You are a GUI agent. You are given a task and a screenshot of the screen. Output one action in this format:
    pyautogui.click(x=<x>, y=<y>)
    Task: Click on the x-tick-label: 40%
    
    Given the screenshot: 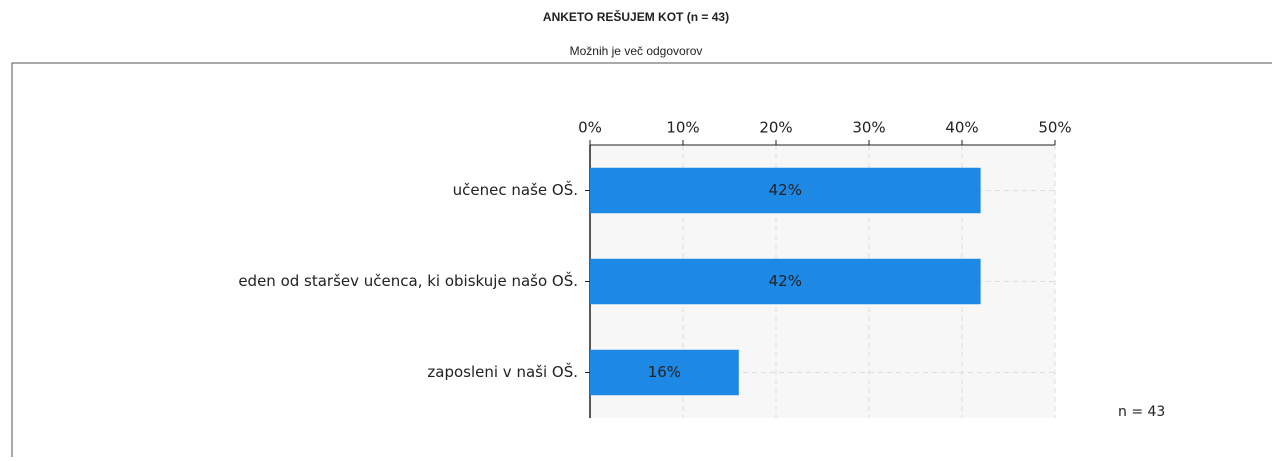 What is the action you would take?
    pyautogui.click(x=961, y=128)
    